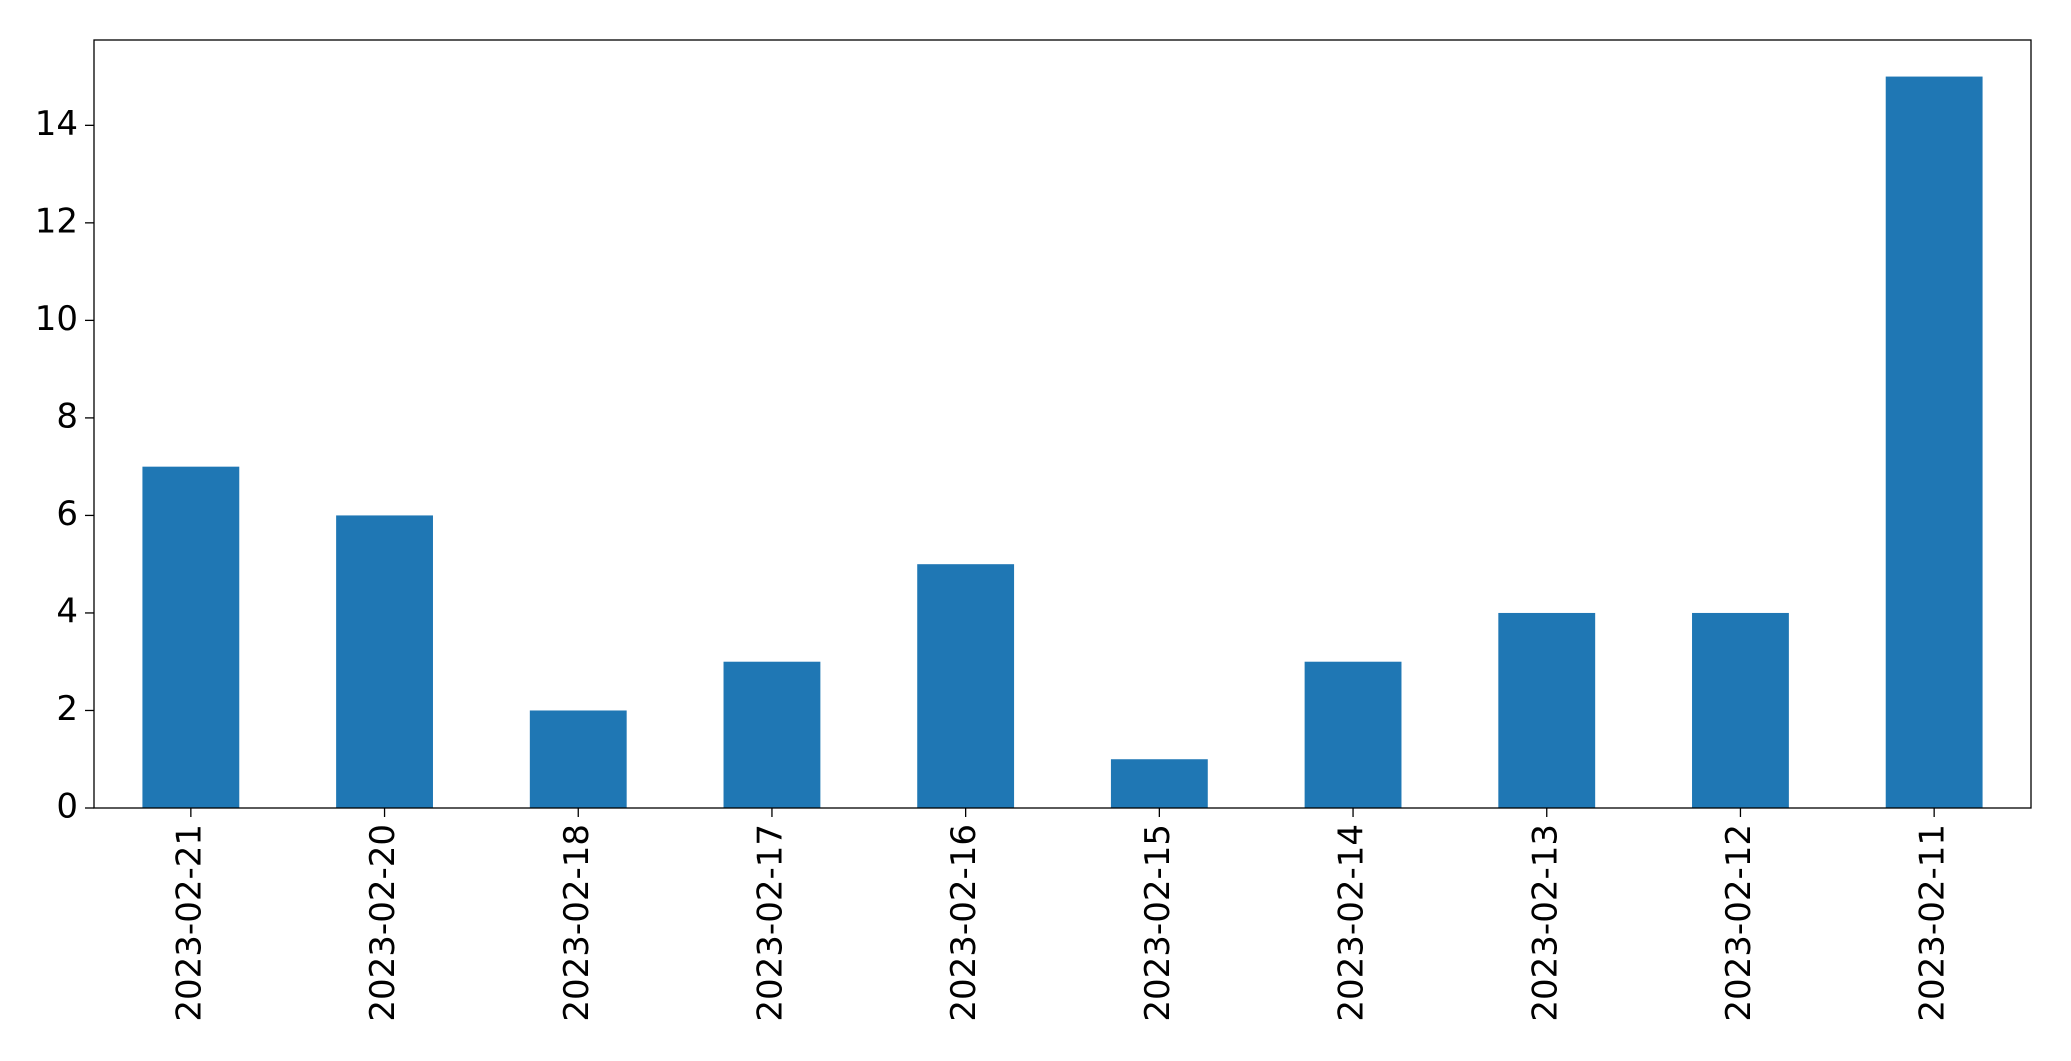  I want to click on x-tick-label: 2023-02-12, so click(1739, 923).